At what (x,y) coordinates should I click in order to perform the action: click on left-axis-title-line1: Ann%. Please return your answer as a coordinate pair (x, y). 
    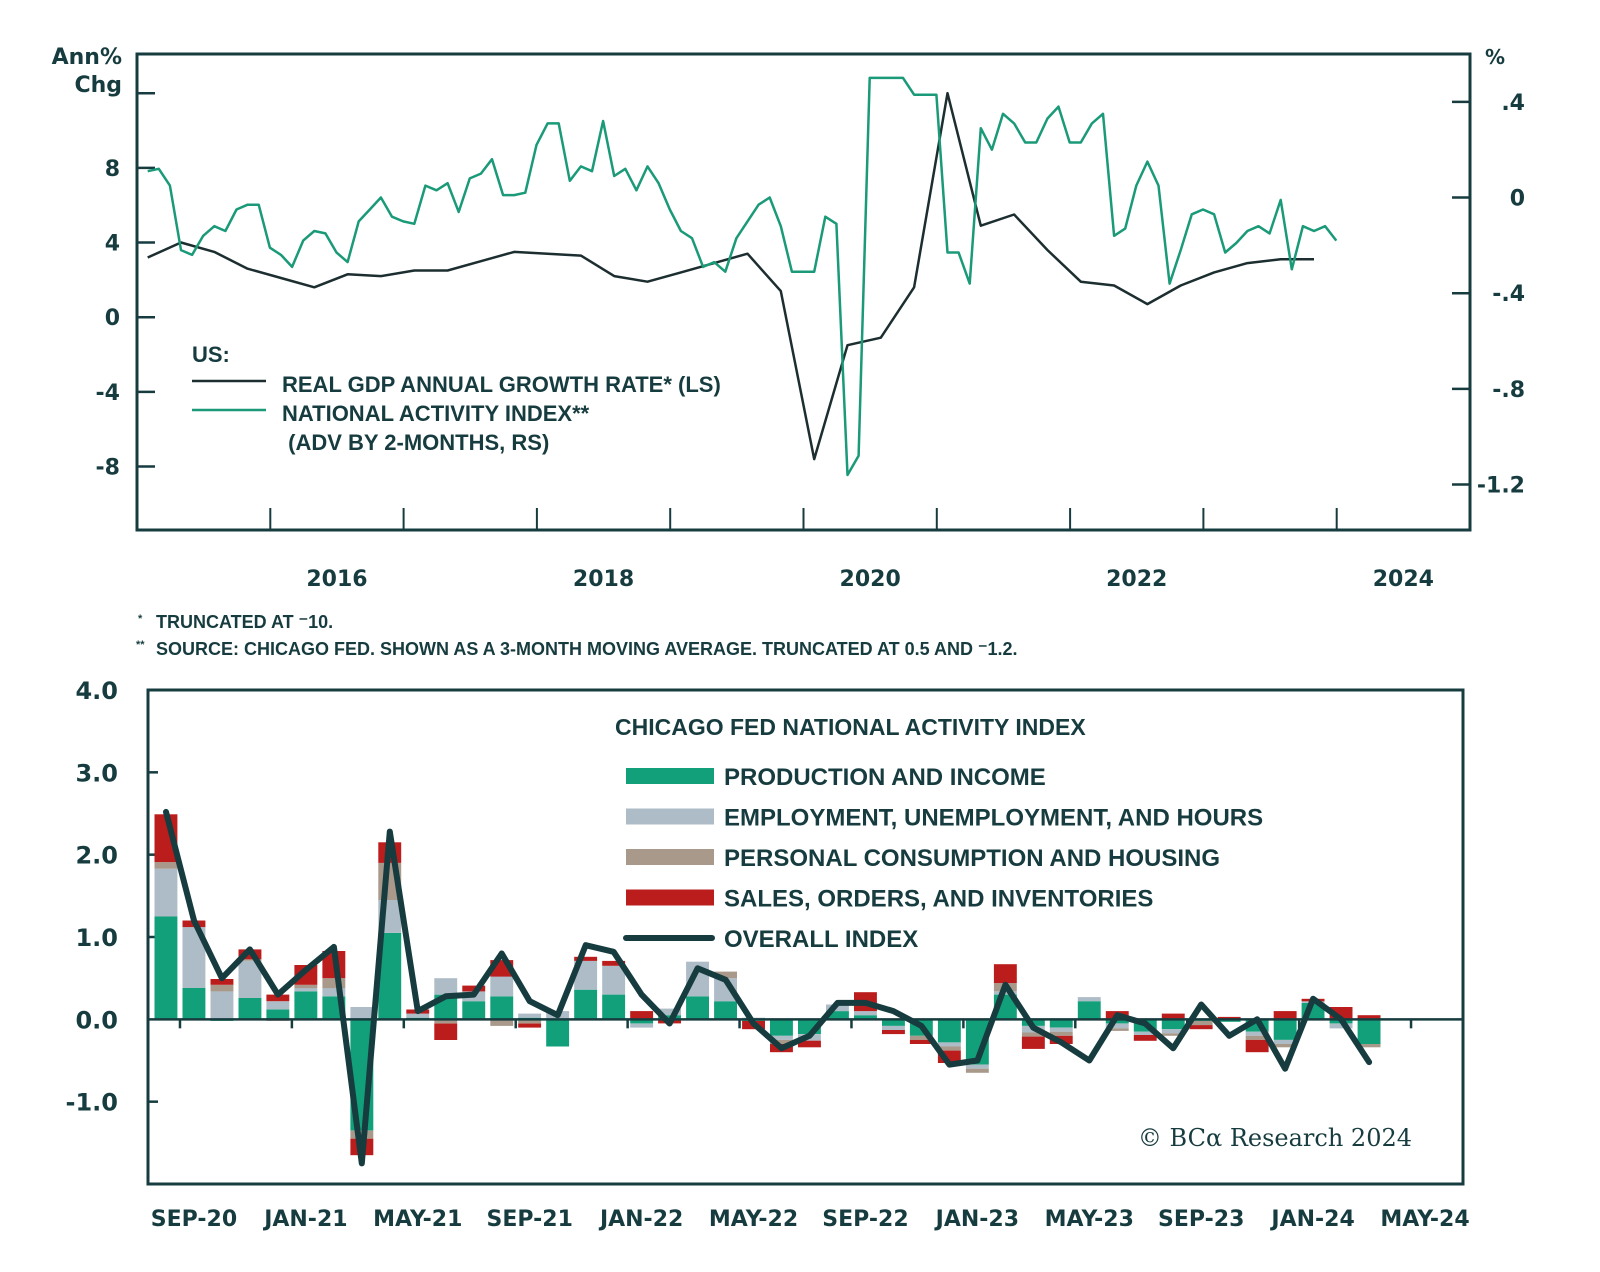
    Looking at the image, I should click on (87, 57).